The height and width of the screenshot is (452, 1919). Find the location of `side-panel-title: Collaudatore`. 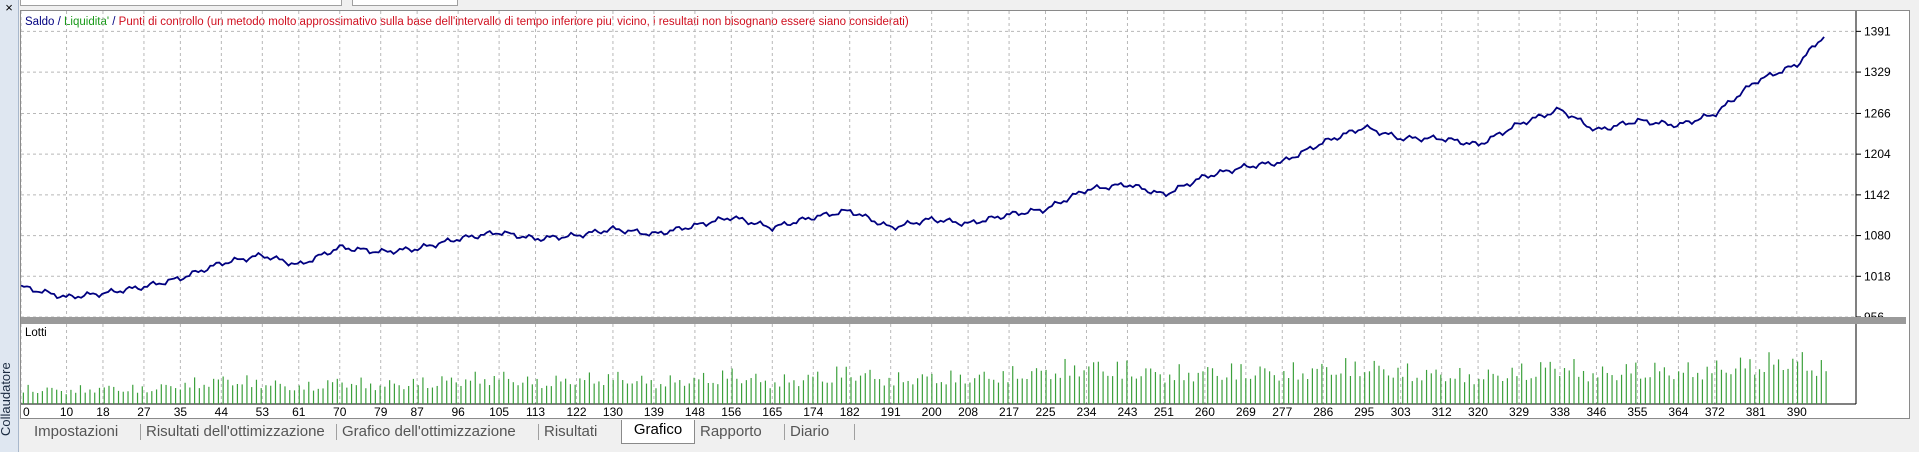

side-panel-title: Collaudatore is located at coordinates (6, 399).